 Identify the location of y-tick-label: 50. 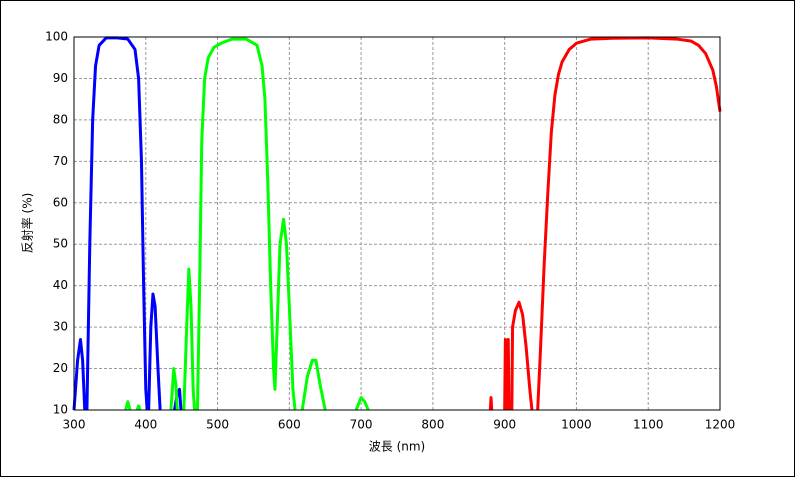
(60, 244).